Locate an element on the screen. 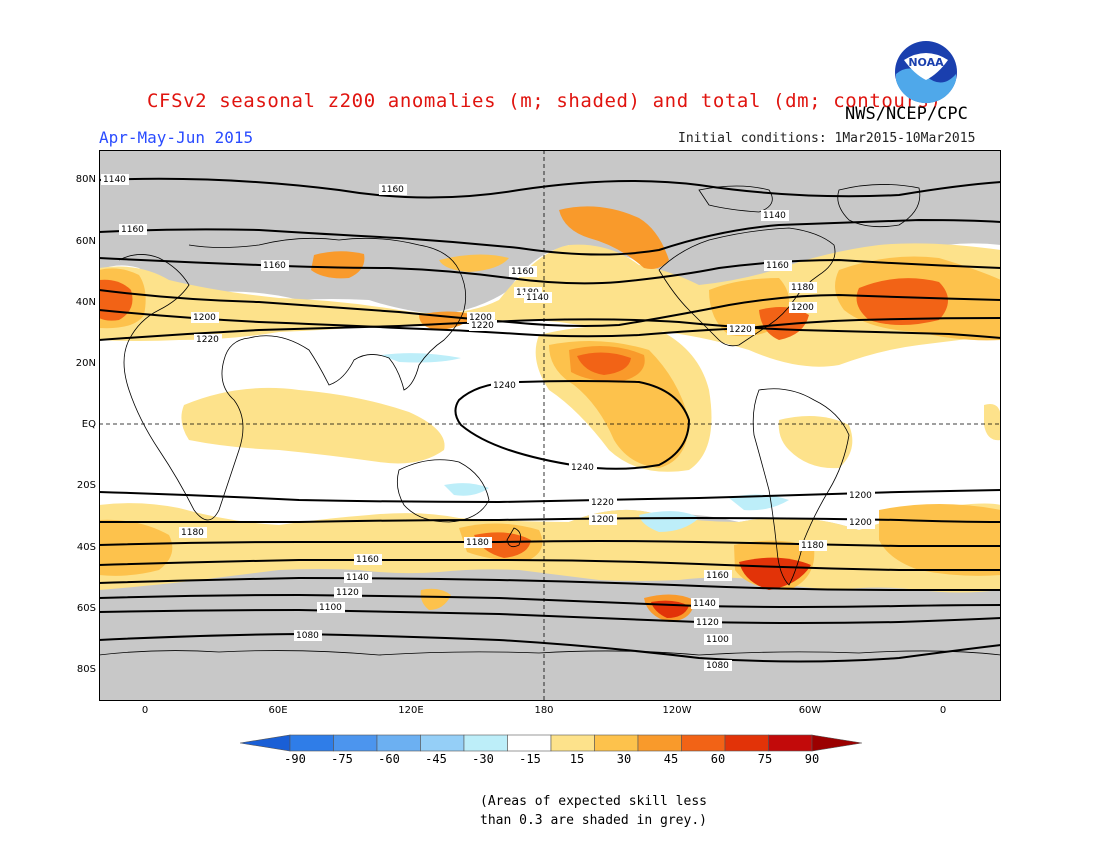 The width and height of the screenshot is (1100, 850). contour-1140-s is located at coordinates (550, 583).